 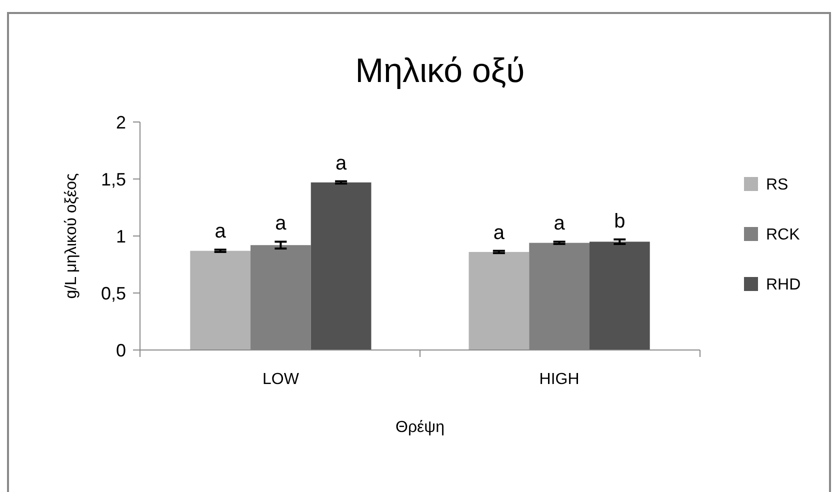 What do you see at coordinates (620, 221) in the screenshot?
I see `data-label: b` at bounding box center [620, 221].